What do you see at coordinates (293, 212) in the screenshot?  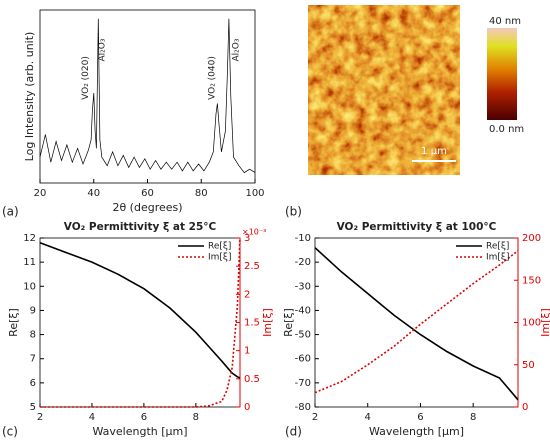 I see `panel-label: (b)` at bounding box center [293, 212].